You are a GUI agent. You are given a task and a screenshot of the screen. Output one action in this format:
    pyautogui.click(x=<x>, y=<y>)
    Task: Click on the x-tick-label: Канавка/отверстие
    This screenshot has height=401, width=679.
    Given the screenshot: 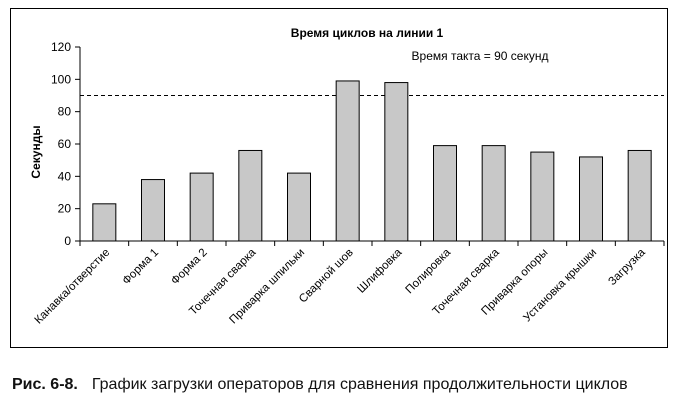 What is the action you would take?
    pyautogui.click(x=73, y=287)
    